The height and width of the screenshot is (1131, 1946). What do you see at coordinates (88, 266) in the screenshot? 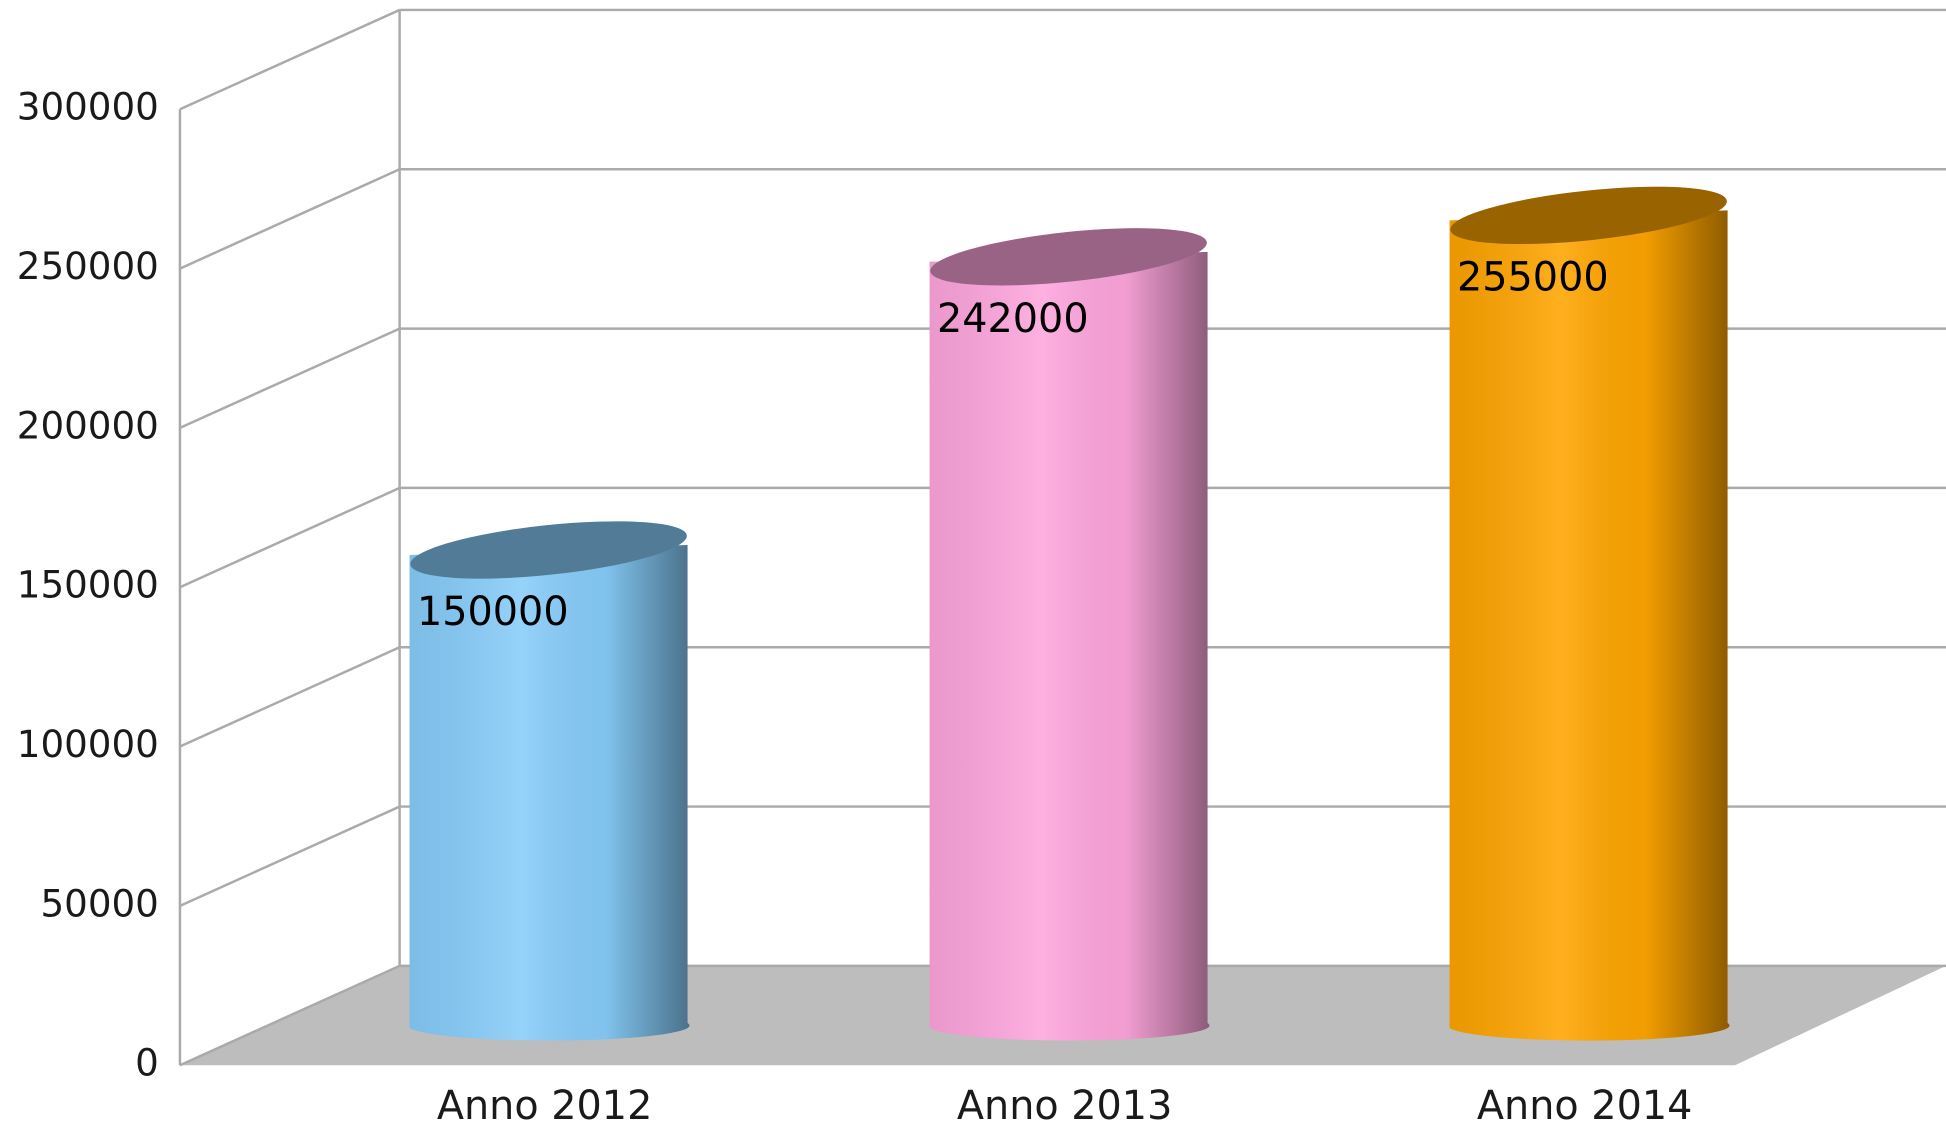
I see `y-tick-label: 250000` at bounding box center [88, 266].